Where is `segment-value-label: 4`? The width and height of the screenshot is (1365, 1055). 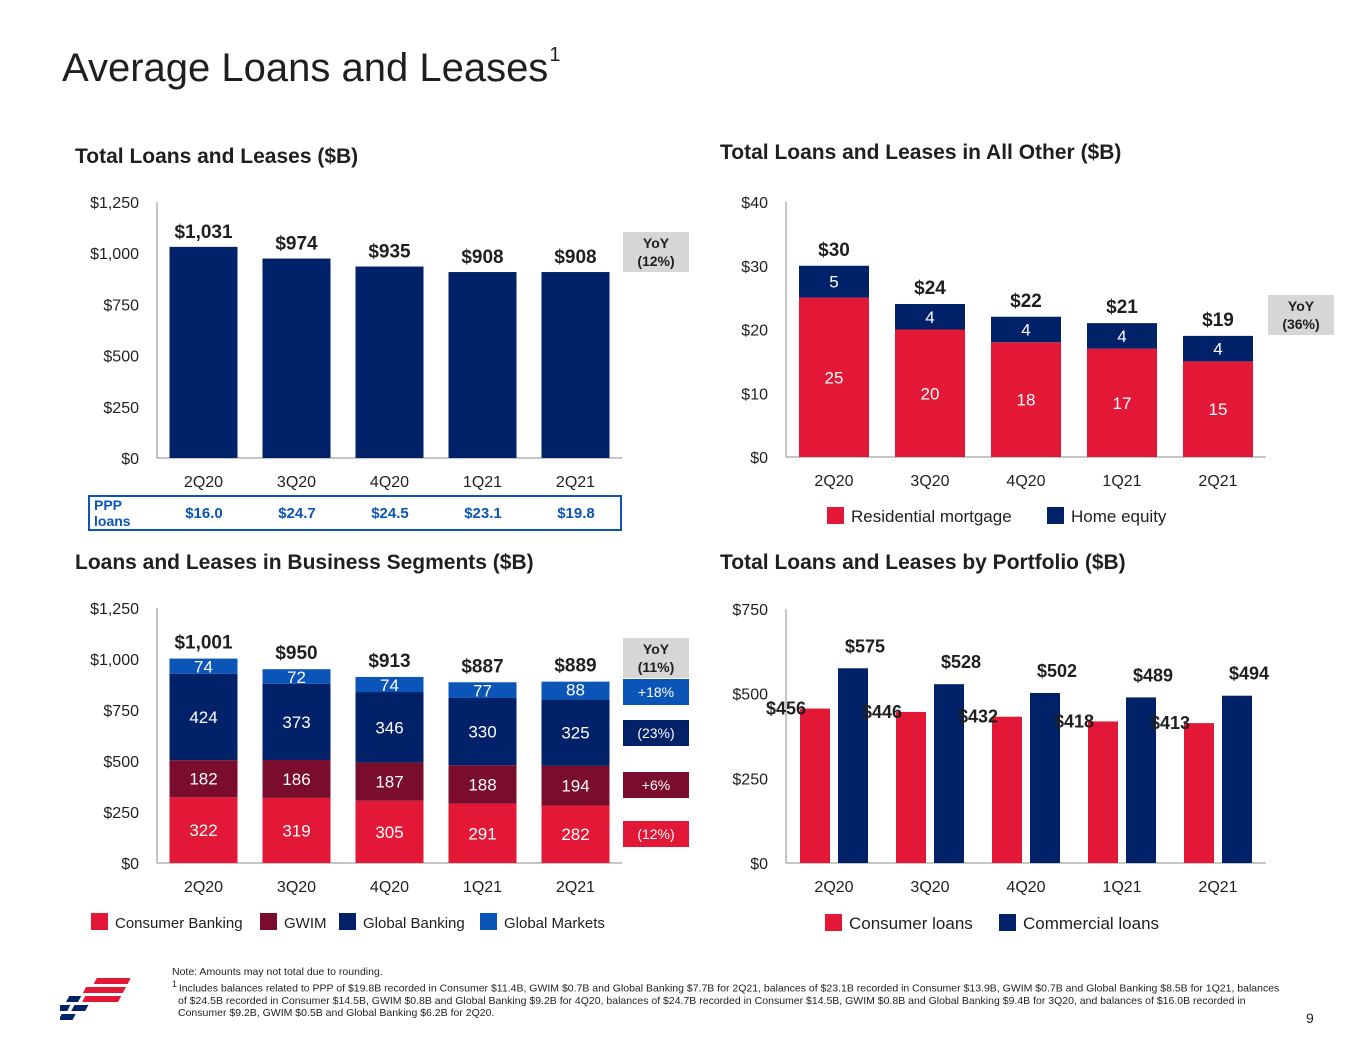 segment-value-label: 4 is located at coordinates (1217, 349).